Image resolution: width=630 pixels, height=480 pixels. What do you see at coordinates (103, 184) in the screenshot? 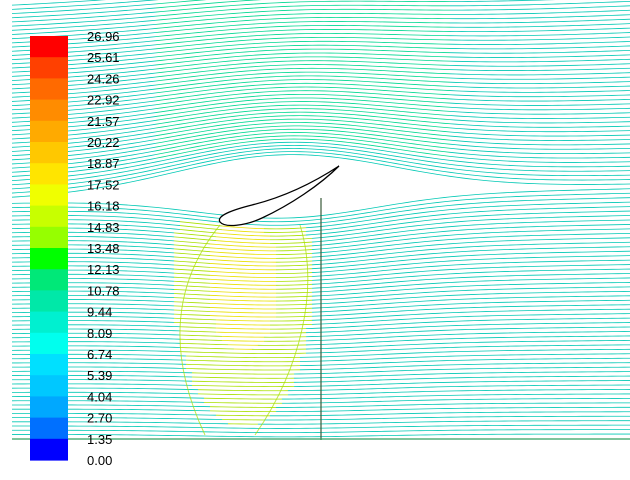
I see `colorbar-tick-label: 17.52` at bounding box center [103, 184].